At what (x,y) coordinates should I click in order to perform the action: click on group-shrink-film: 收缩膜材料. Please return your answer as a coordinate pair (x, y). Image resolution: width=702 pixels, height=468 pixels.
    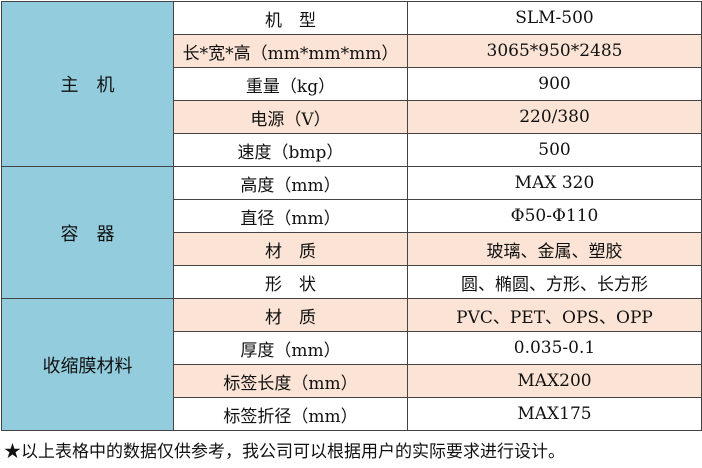
    Looking at the image, I should click on (87, 364).